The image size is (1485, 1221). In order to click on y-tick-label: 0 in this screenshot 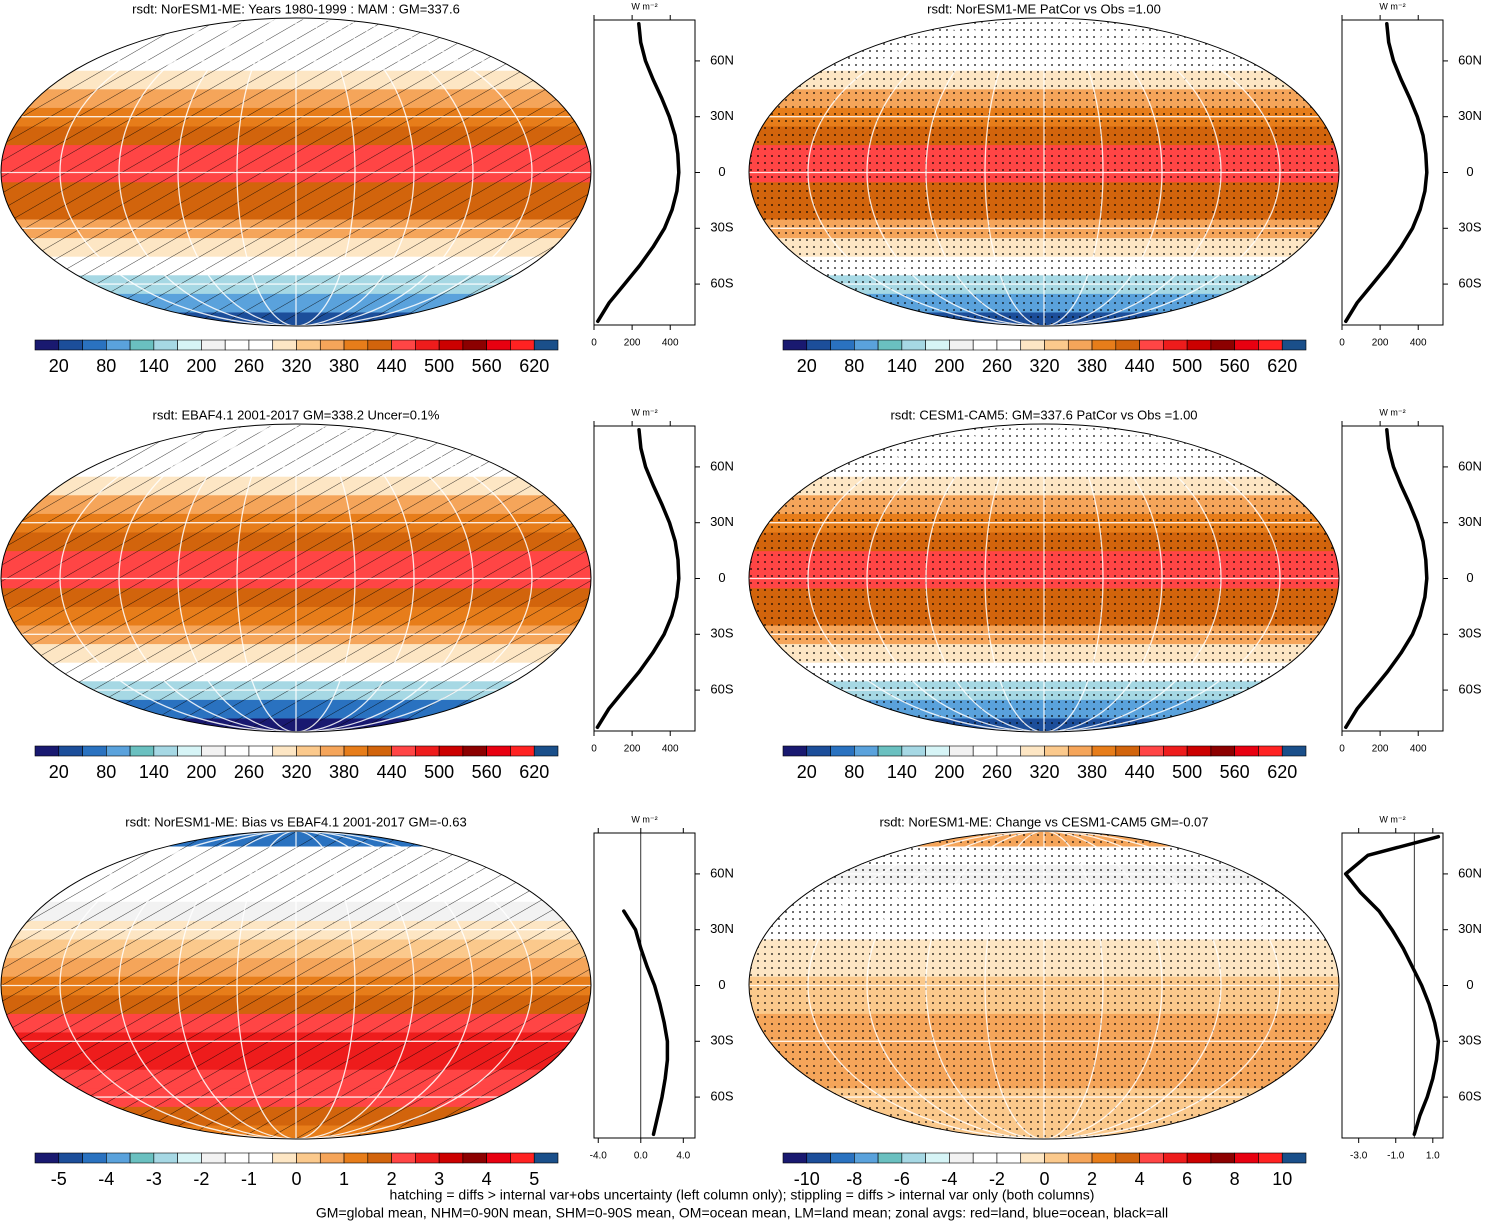, I will do `click(721, 577)`.